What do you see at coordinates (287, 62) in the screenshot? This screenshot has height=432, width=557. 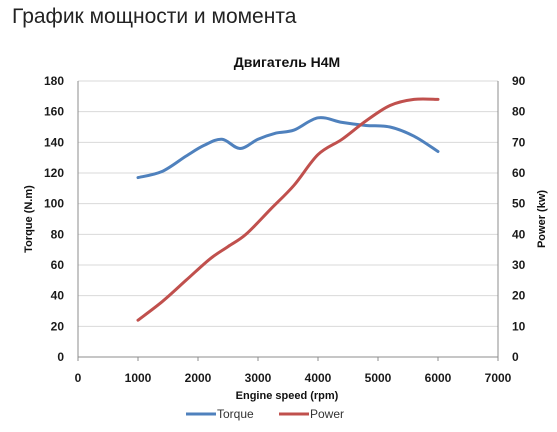 I see `chart-title: Двигатель H4M` at bounding box center [287, 62].